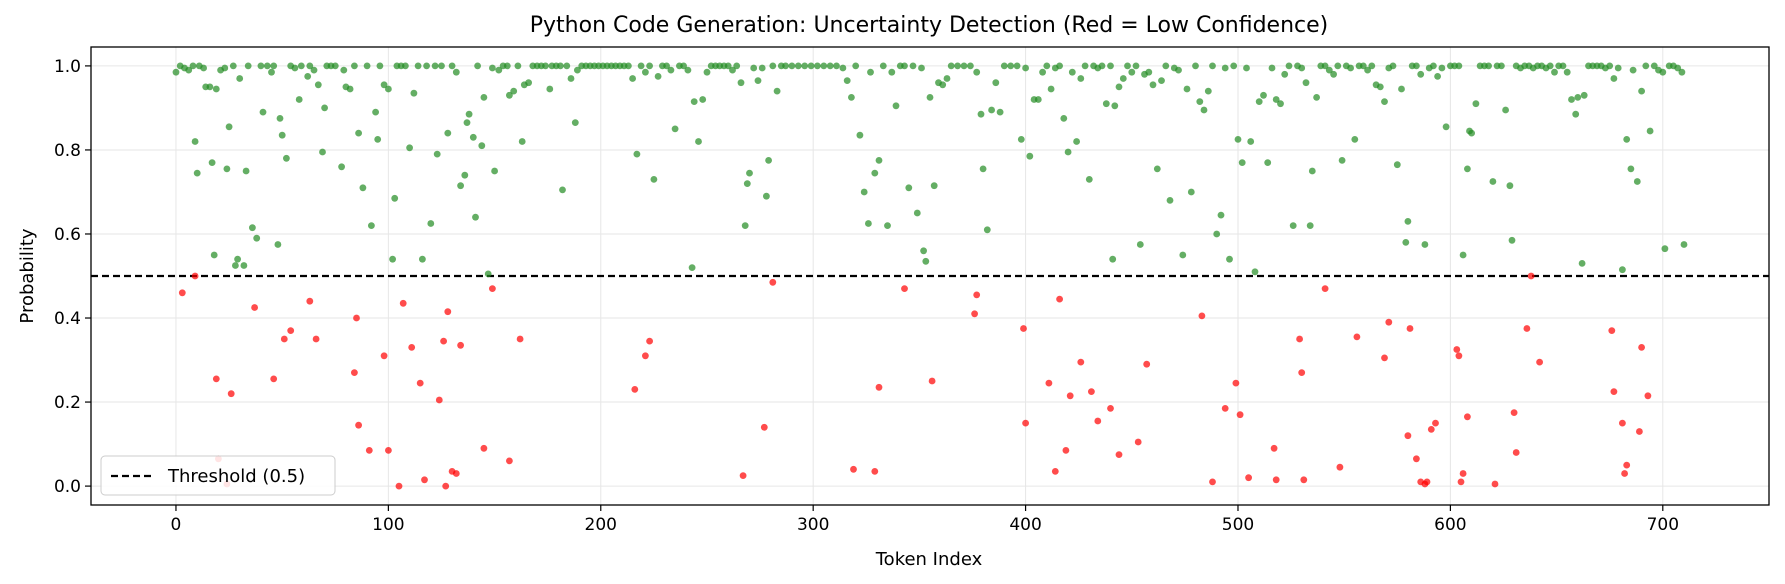 Image resolution: width=1785 pixels, height=584 pixels. I want to click on x-tick-label: 600, so click(1450, 525).